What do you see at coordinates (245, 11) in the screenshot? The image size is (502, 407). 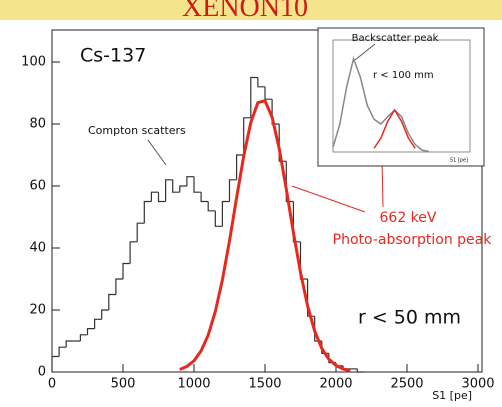 I see `header-title: XENON10` at bounding box center [245, 11].